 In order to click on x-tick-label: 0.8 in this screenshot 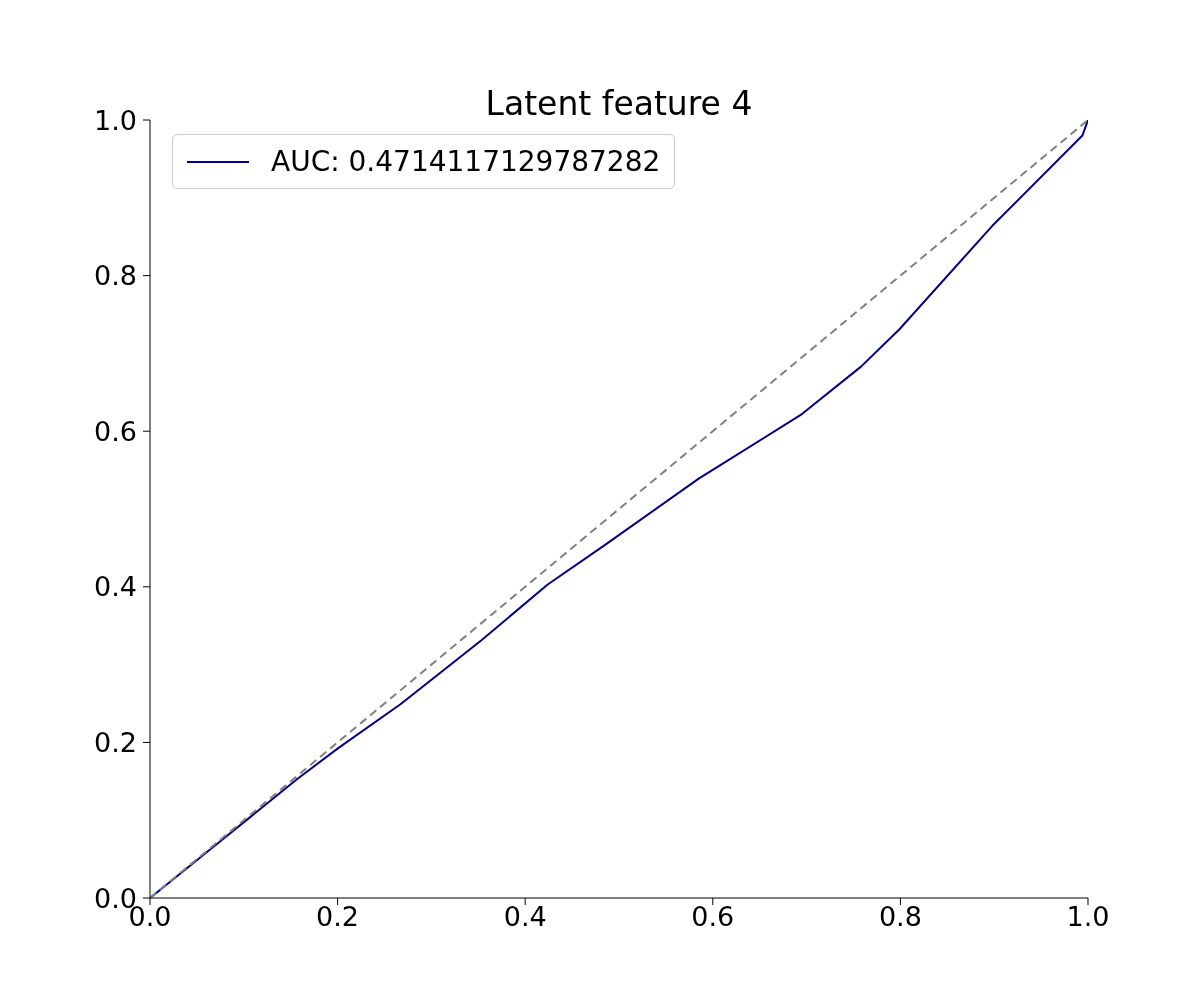, I will do `click(900, 917)`.